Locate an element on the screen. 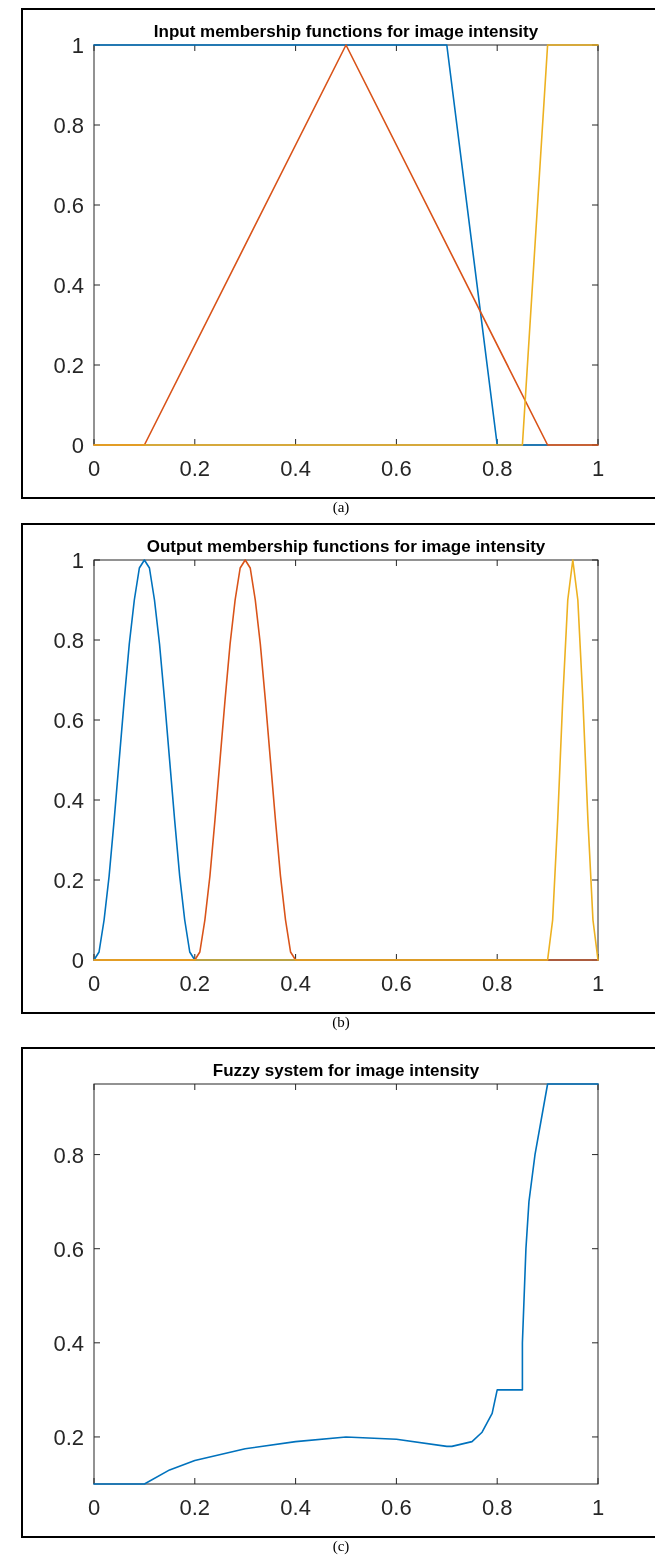 The width and height of the screenshot is (655, 1562). chart-title: Input membership functions for image intensity is located at coordinates (346, 31).